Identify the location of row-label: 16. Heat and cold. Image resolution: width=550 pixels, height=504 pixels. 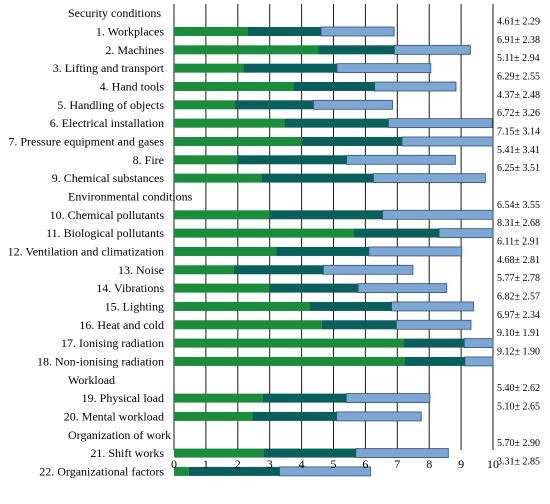
(121, 325).